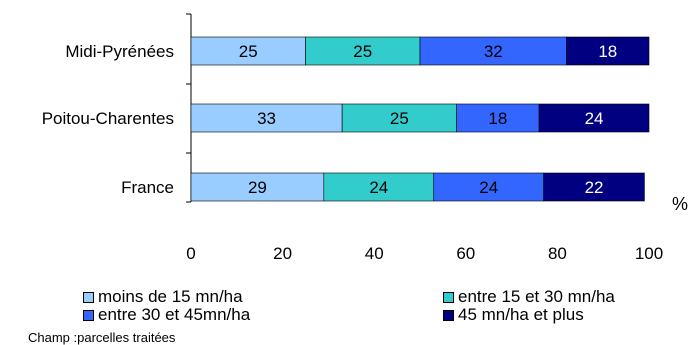  Describe the element at coordinates (465, 253) in the screenshot. I see `x-tick-label-3: 60` at that location.